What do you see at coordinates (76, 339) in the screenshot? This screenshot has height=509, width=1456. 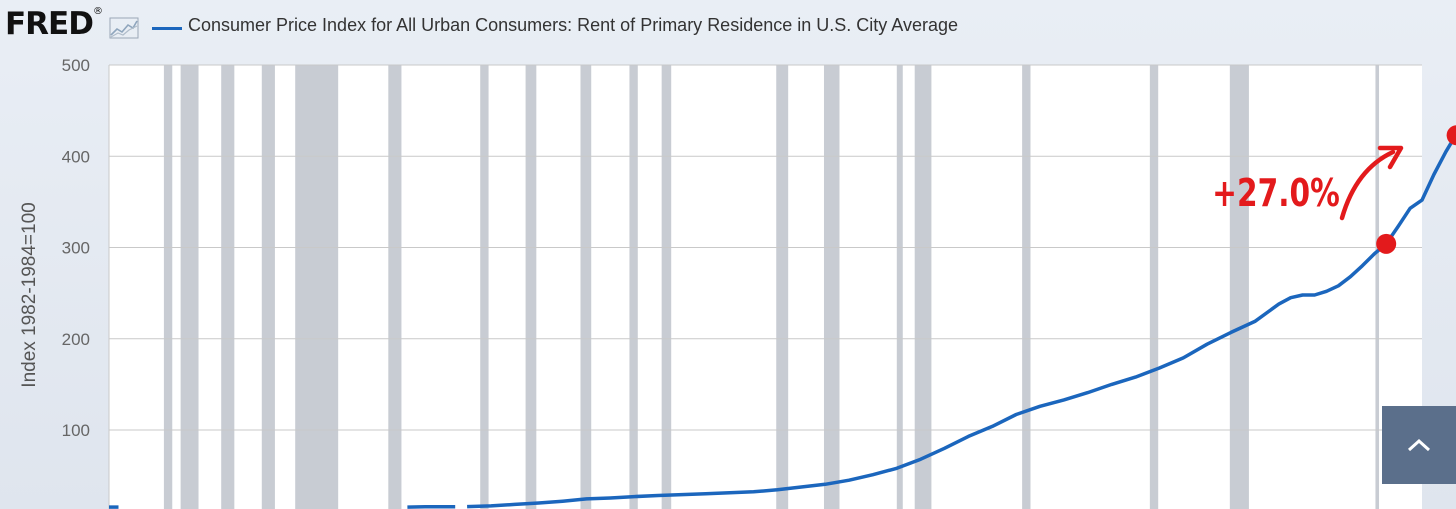 I see `y-tick-label: 200` at bounding box center [76, 339].